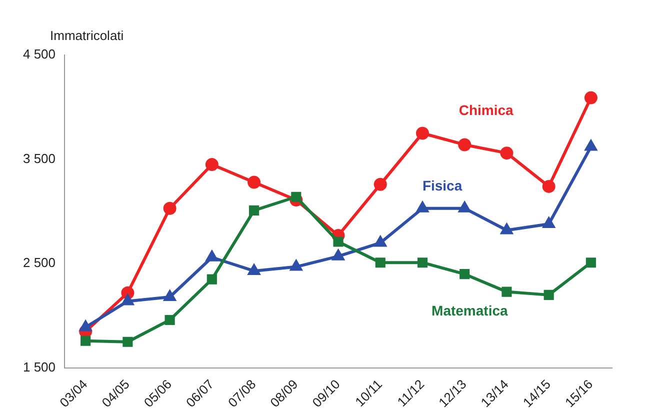  Describe the element at coordinates (442, 185) in the screenshot. I see `series-label: Fisica` at that location.